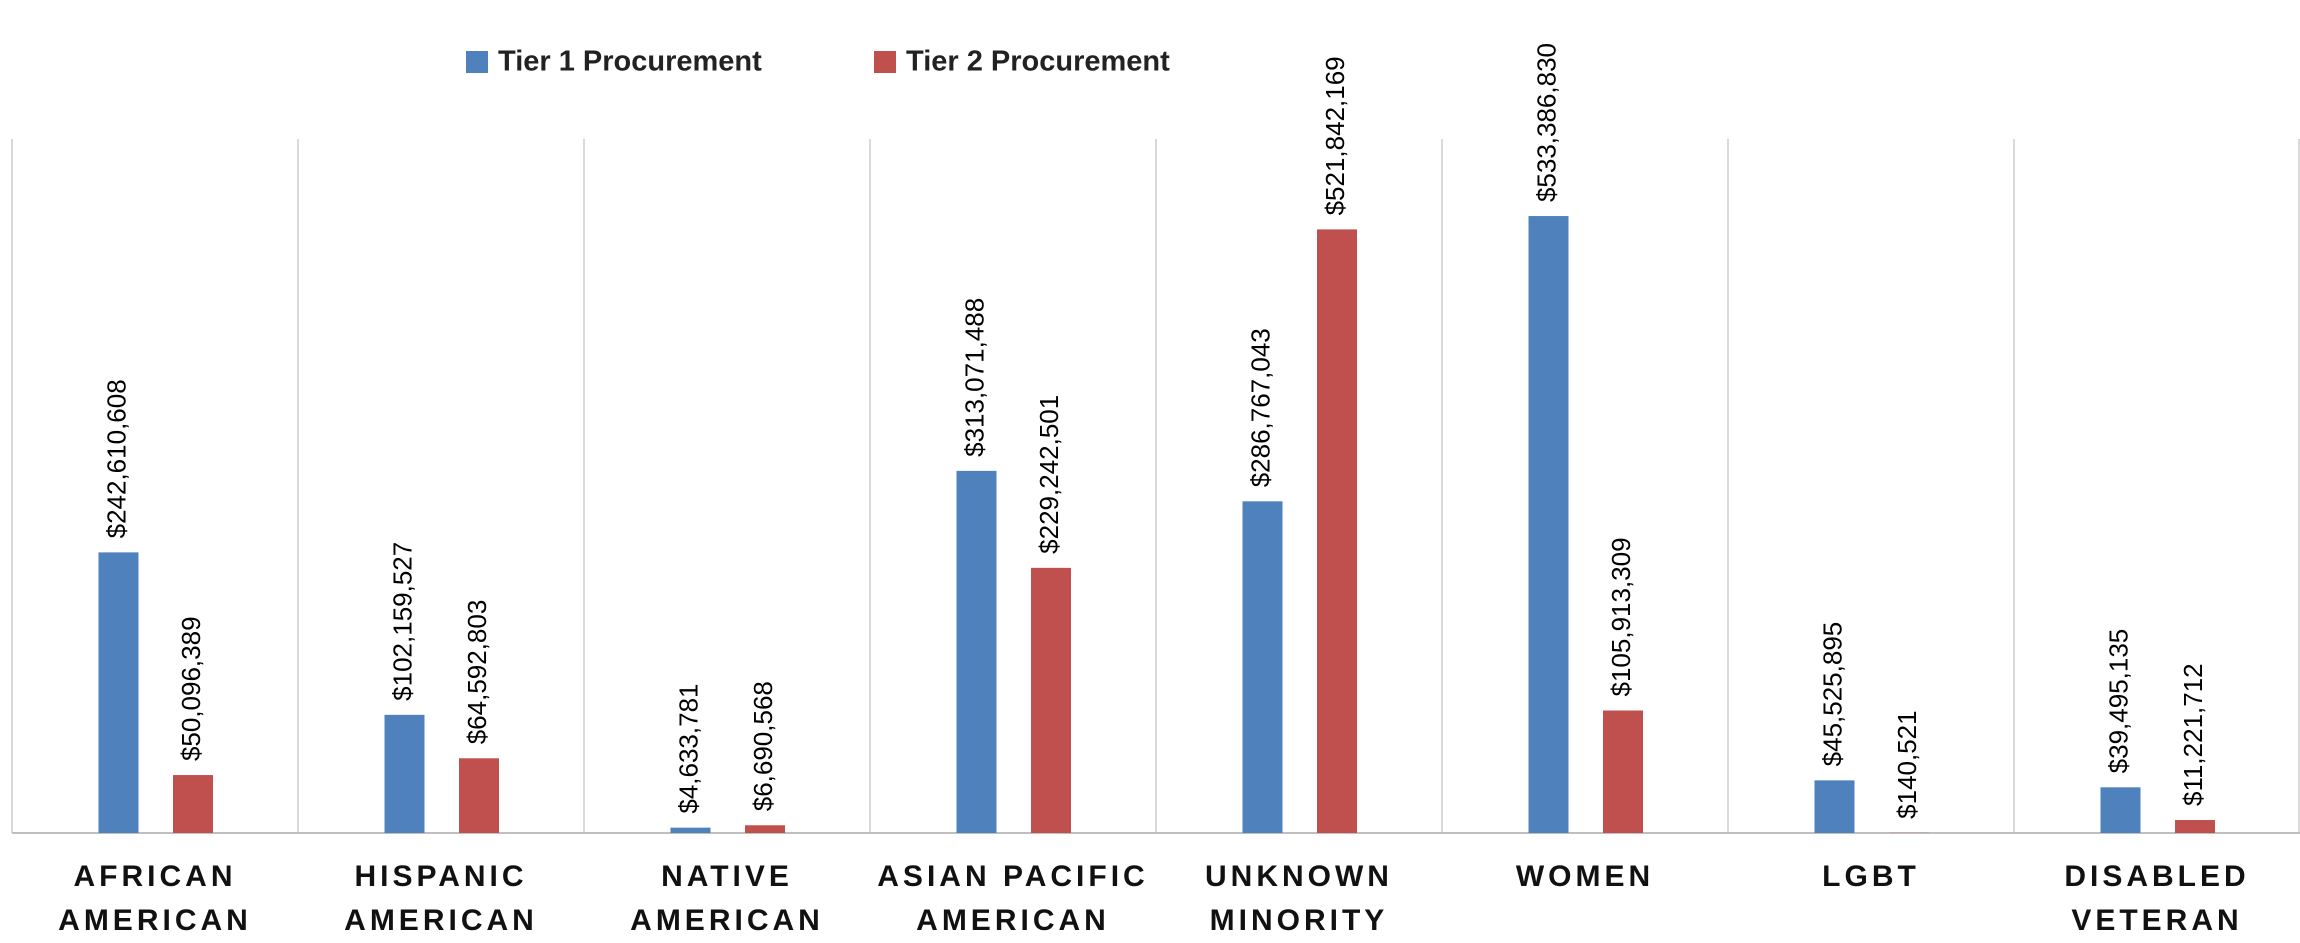 The height and width of the screenshot is (943, 2300). Describe the element at coordinates (1038, 62) in the screenshot. I see `legend-label: Tier 2 Procurement` at that location.